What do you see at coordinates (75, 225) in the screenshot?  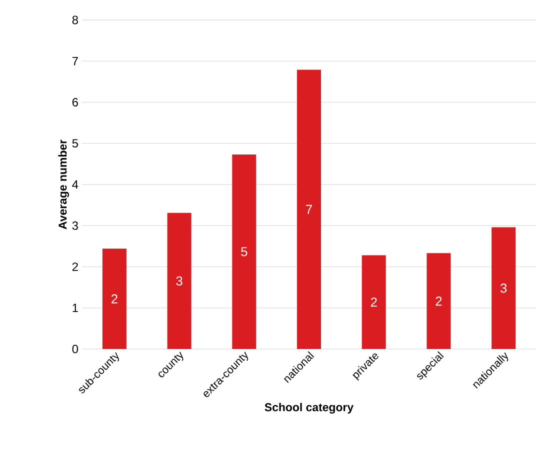 I see `y-tick-label: 3` at bounding box center [75, 225].